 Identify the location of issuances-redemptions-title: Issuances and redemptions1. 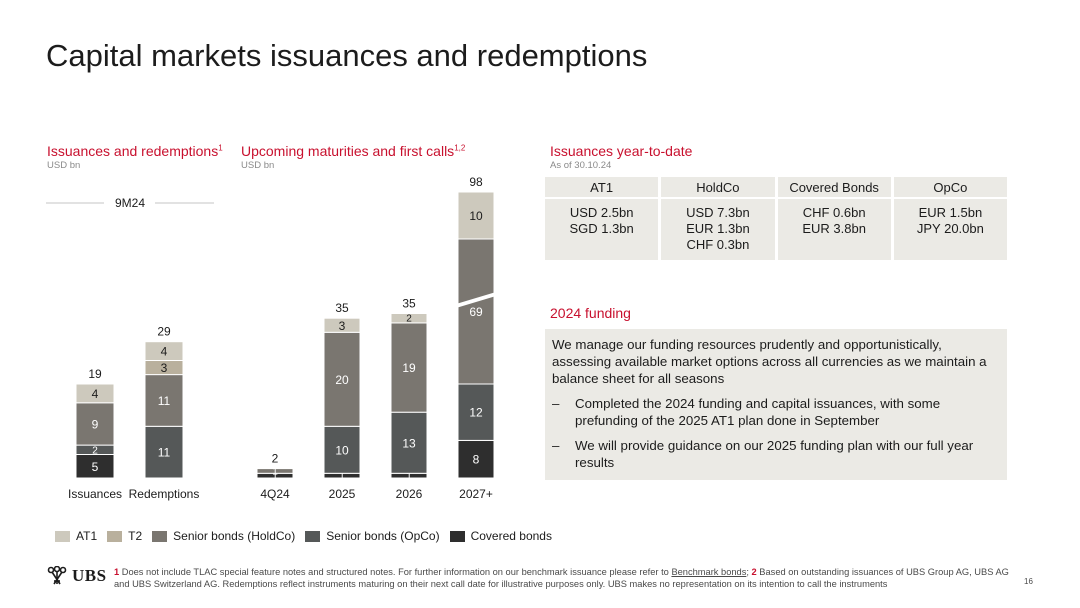
(135, 151).